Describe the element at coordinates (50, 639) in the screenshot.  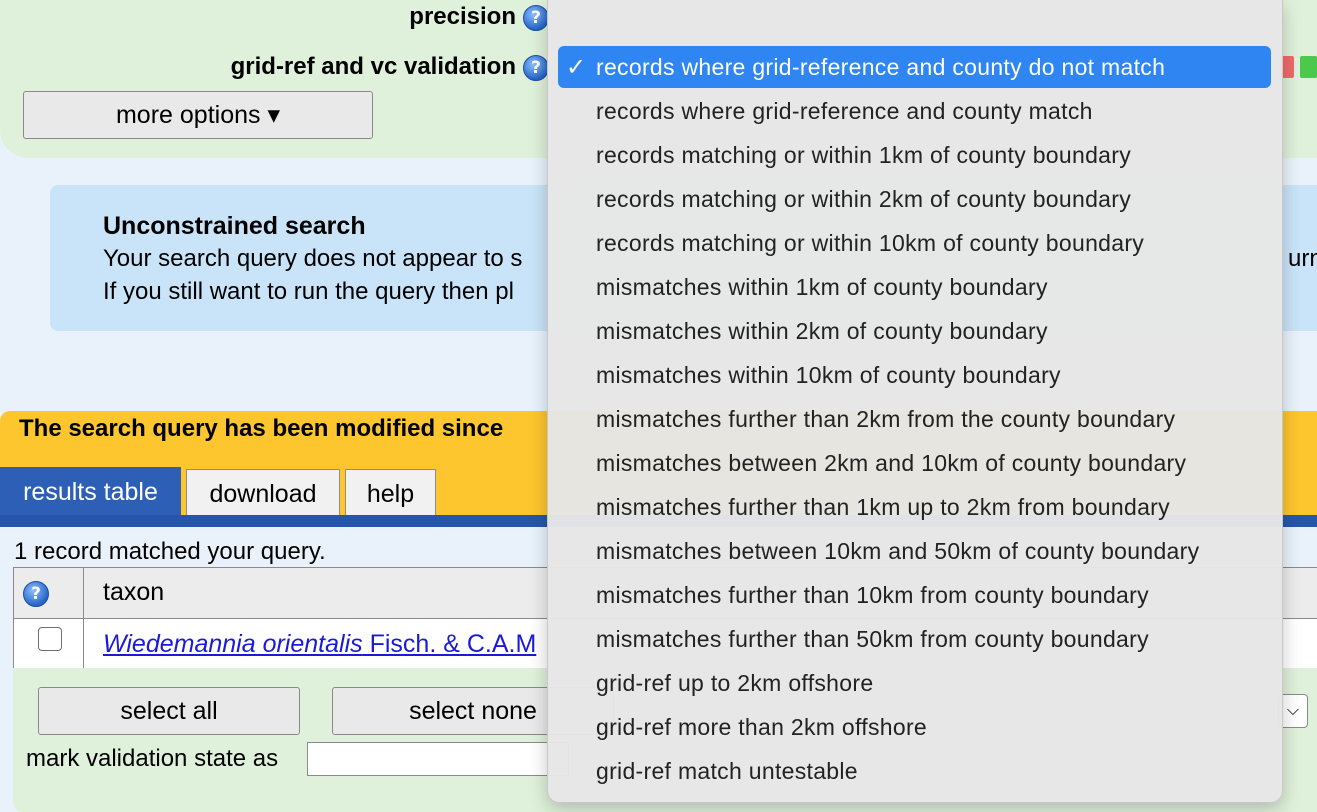
I see `row-select-checkbox` at that location.